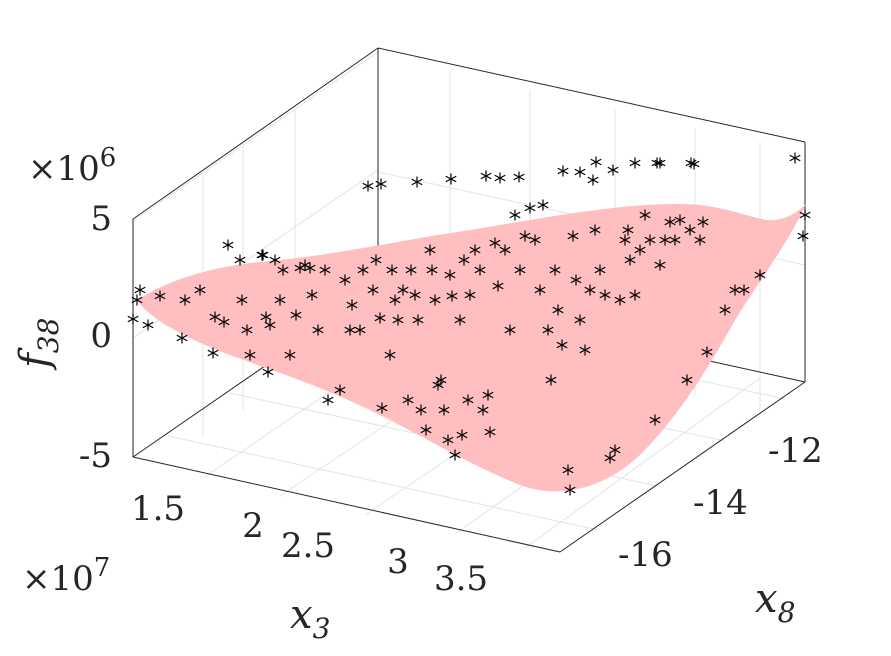  I want to click on z-multiplier: ×10⁶, so click(72, 166).